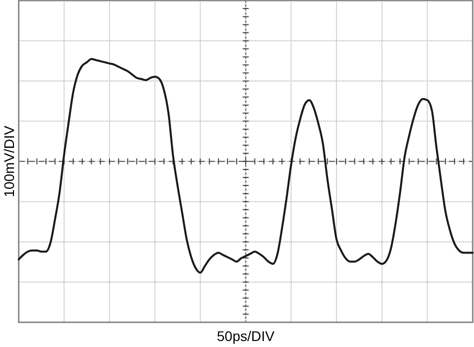 The height and width of the screenshot is (347, 474). What do you see at coordinates (246, 336) in the screenshot?
I see `x-axis-title: 50ps/DIV` at bounding box center [246, 336].